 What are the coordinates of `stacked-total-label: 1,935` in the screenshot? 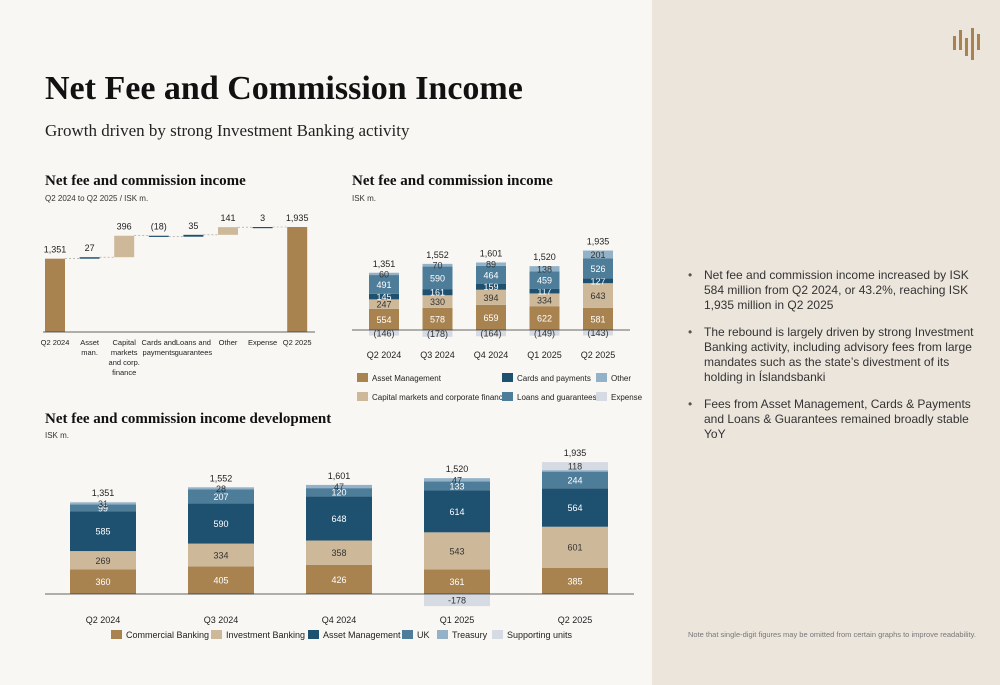 It's located at (598, 242).